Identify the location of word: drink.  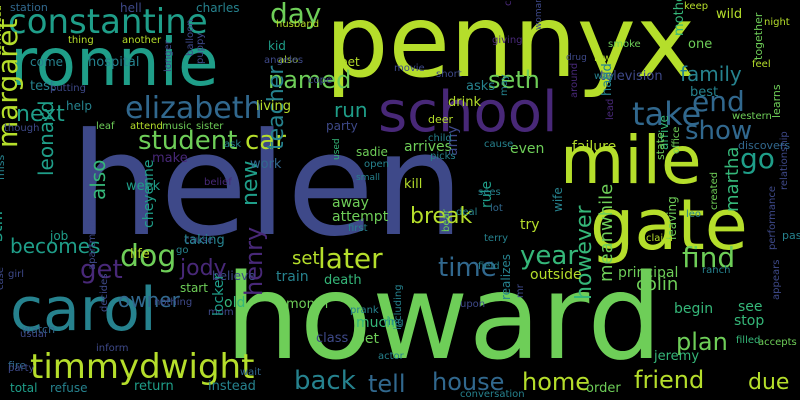
(464, 102).